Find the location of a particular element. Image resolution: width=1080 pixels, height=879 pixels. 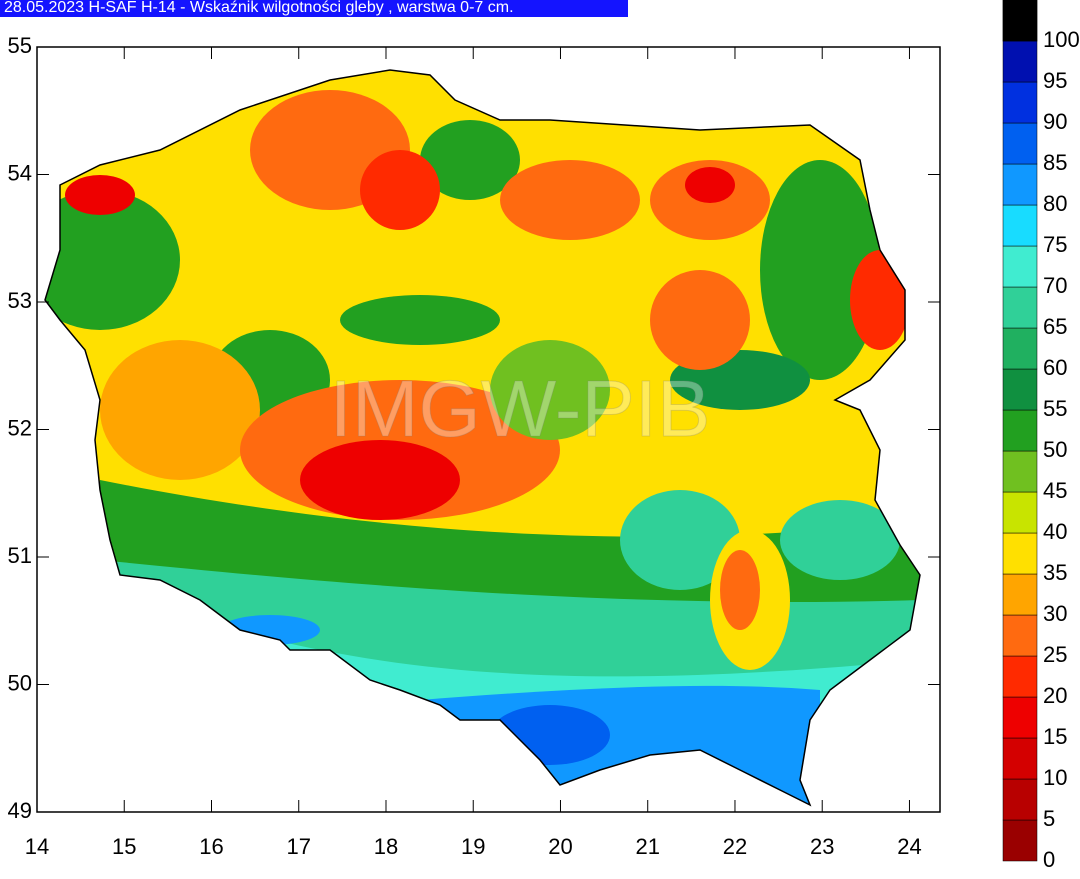

y-tick-label: 53 is located at coordinates (20, 300).